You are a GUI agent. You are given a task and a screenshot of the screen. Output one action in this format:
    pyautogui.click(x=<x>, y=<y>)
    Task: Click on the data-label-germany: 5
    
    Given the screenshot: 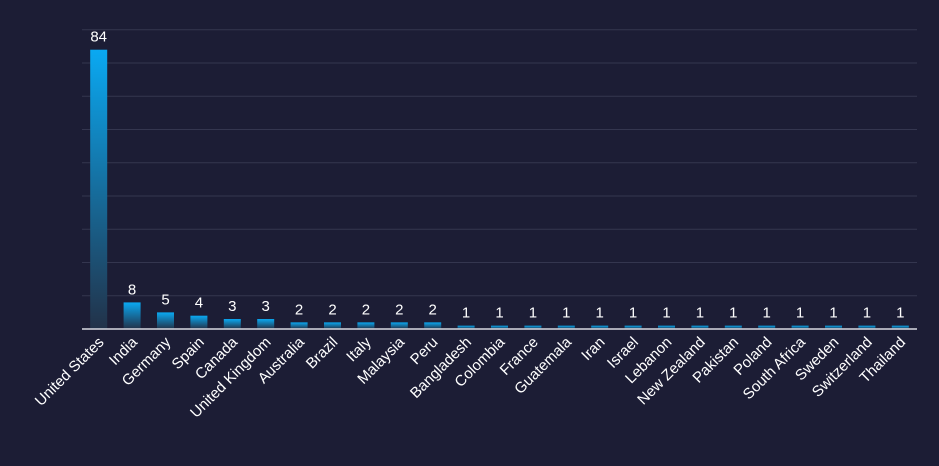 What is the action you would take?
    pyautogui.click(x=165, y=299)
    